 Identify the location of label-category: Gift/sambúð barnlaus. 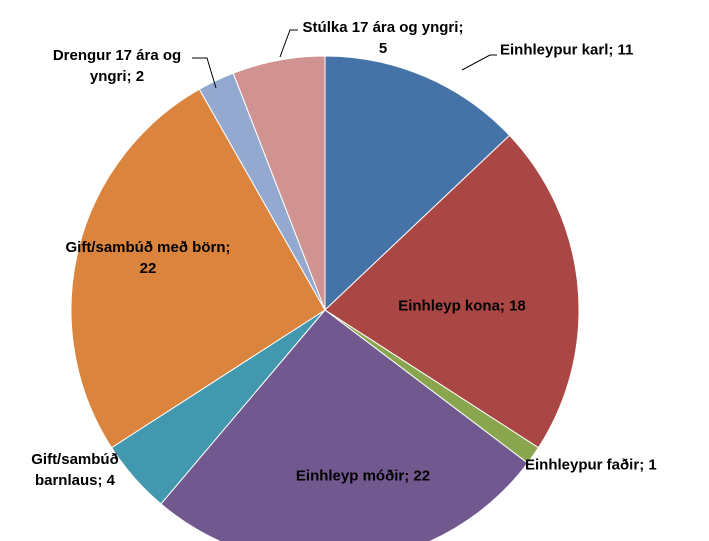
(75, 470).